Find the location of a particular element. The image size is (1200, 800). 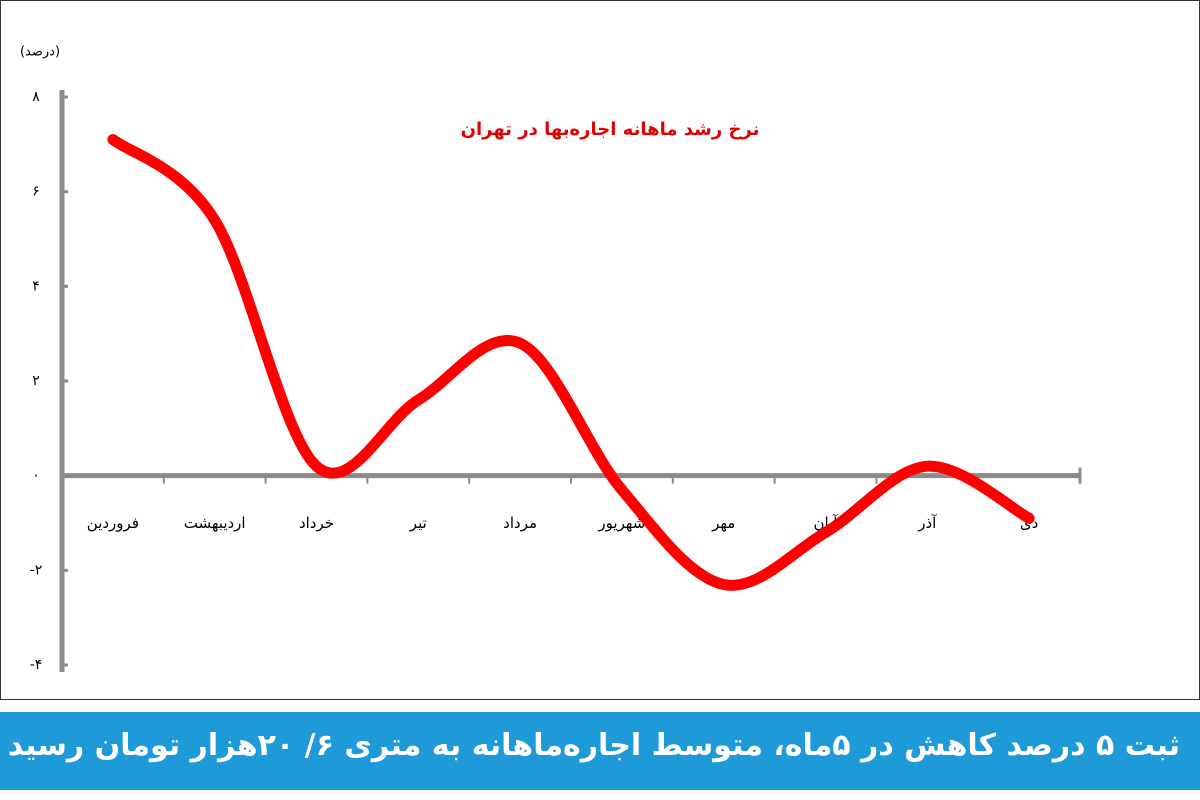

x-tick-label: تیر is located at coordinates (418, 523).